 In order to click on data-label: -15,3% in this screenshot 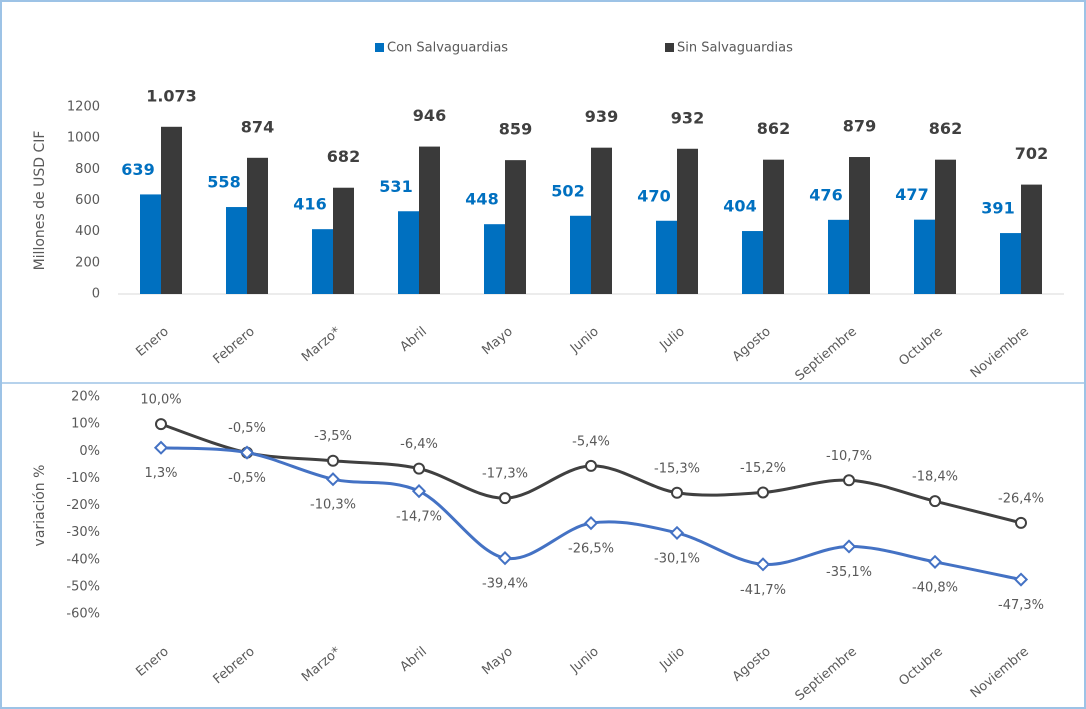, I will do `click(677, 468)`.